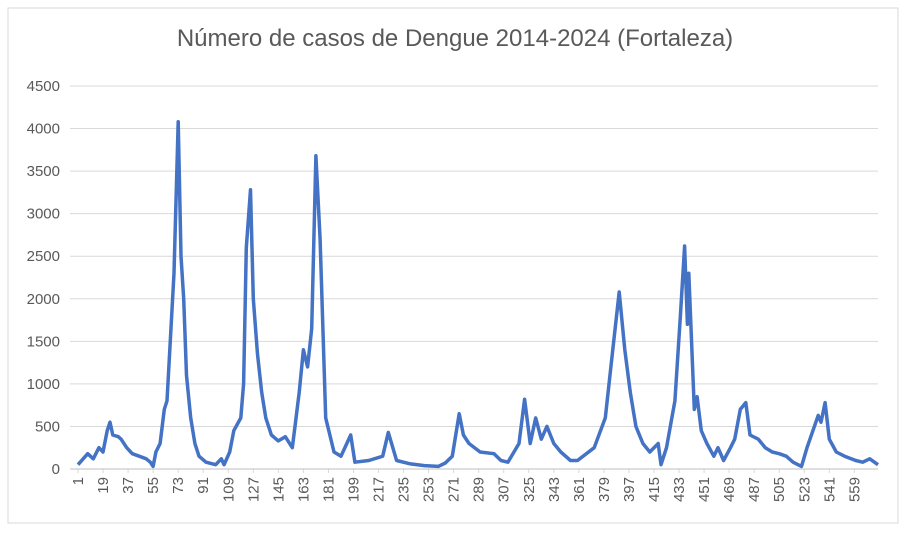 The width and height of the screenshot is (907, 540). Describe the element at coordinates (43, 171) in the screenshot. I see `y-tick-label: 3500` at that location.